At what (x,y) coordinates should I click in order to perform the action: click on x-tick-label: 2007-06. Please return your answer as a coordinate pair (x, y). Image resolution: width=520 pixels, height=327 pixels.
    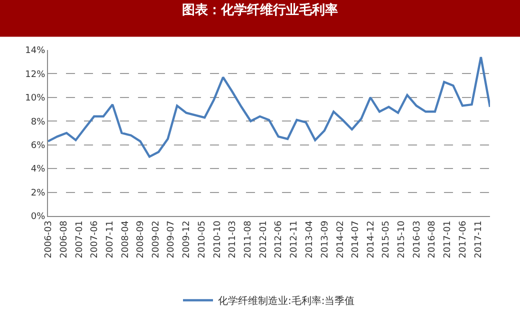
    Looking at the image, I should click on (95, 239).